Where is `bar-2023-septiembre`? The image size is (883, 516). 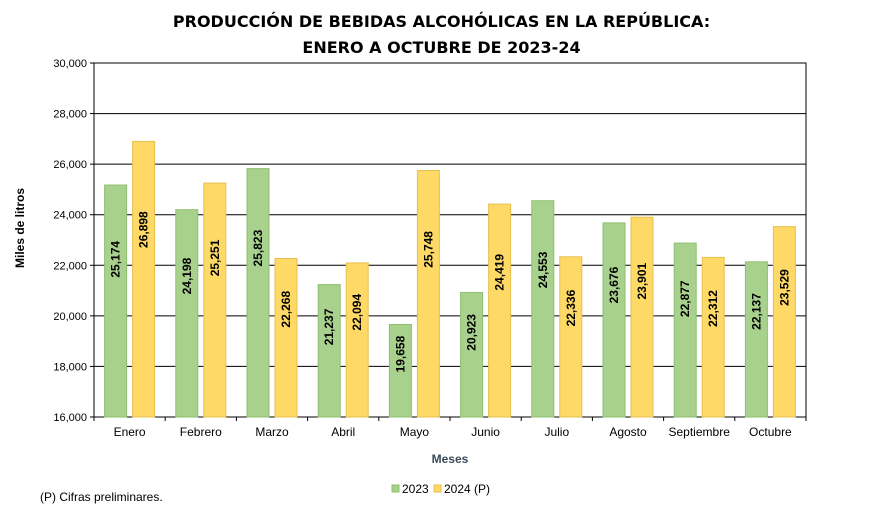
bar-2023-septiembre is located at coordinates (685, 330).